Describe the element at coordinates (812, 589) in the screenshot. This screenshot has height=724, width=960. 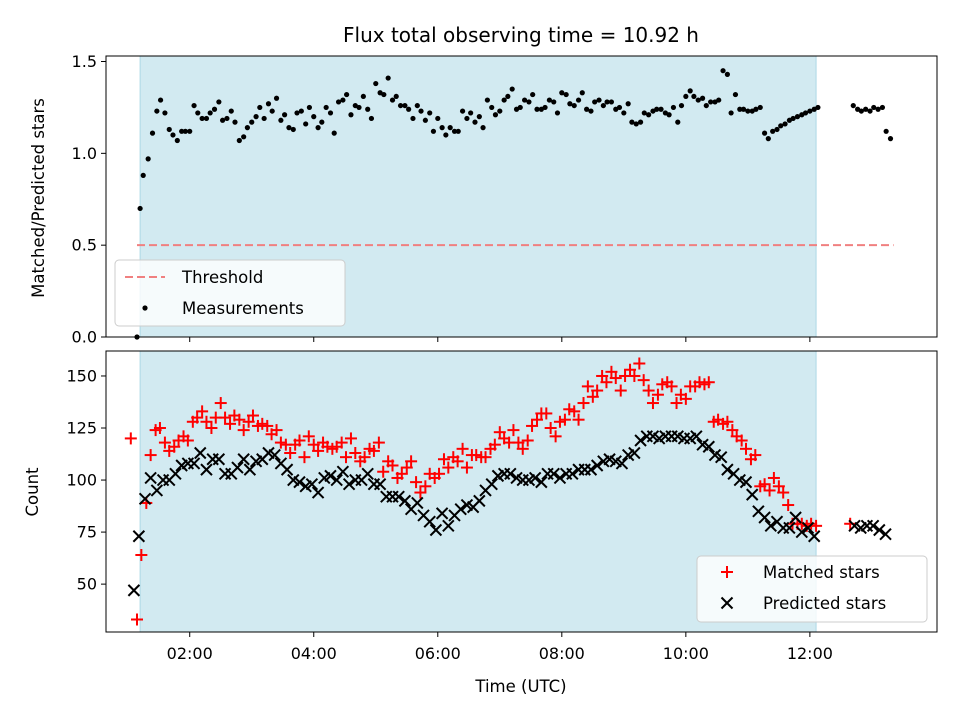
I see `count-legend-box` at that location.